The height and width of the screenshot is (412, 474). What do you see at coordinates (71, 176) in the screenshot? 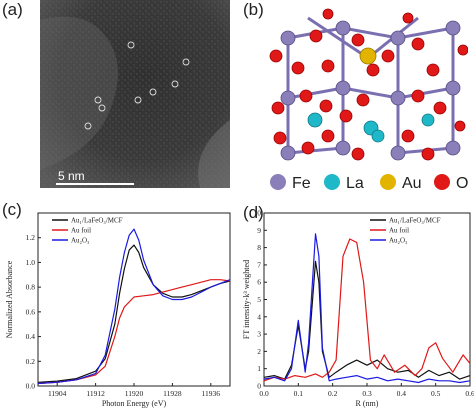
I see `scale-bar-label: 5 nm` at bounding box center [71, 176].